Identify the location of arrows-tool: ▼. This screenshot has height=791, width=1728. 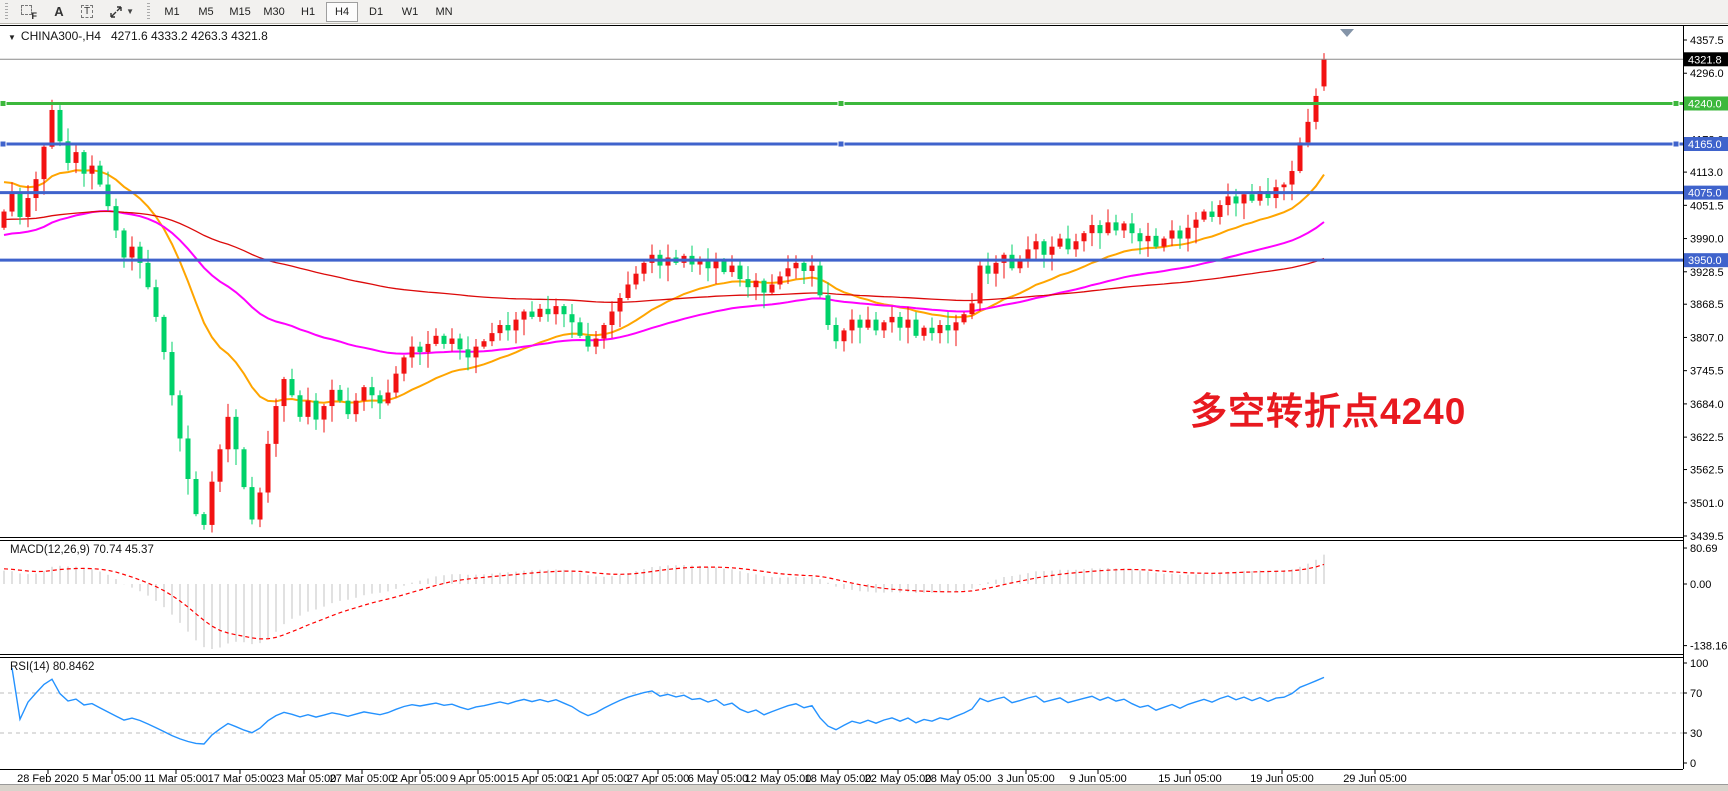
(121, 12).